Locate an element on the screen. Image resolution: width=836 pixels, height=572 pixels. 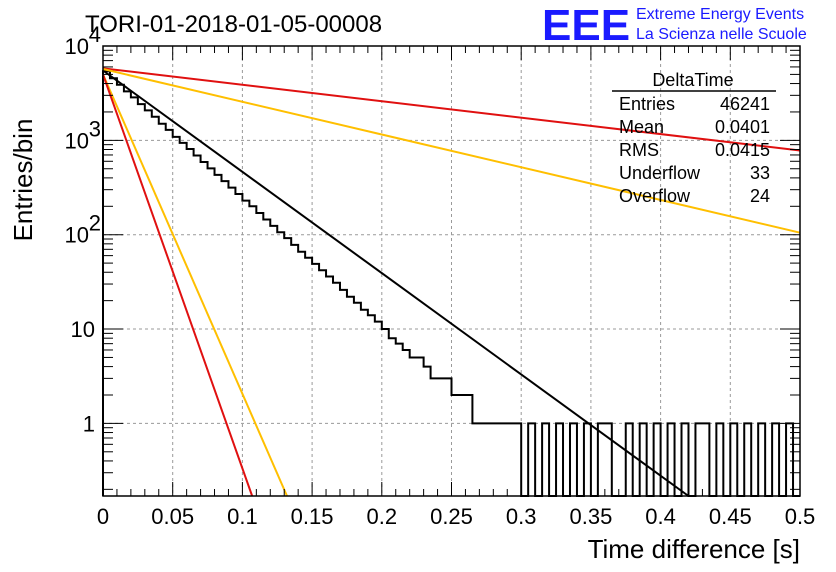
x-tick-label: 0.3 is located at coordinates (521, 516).